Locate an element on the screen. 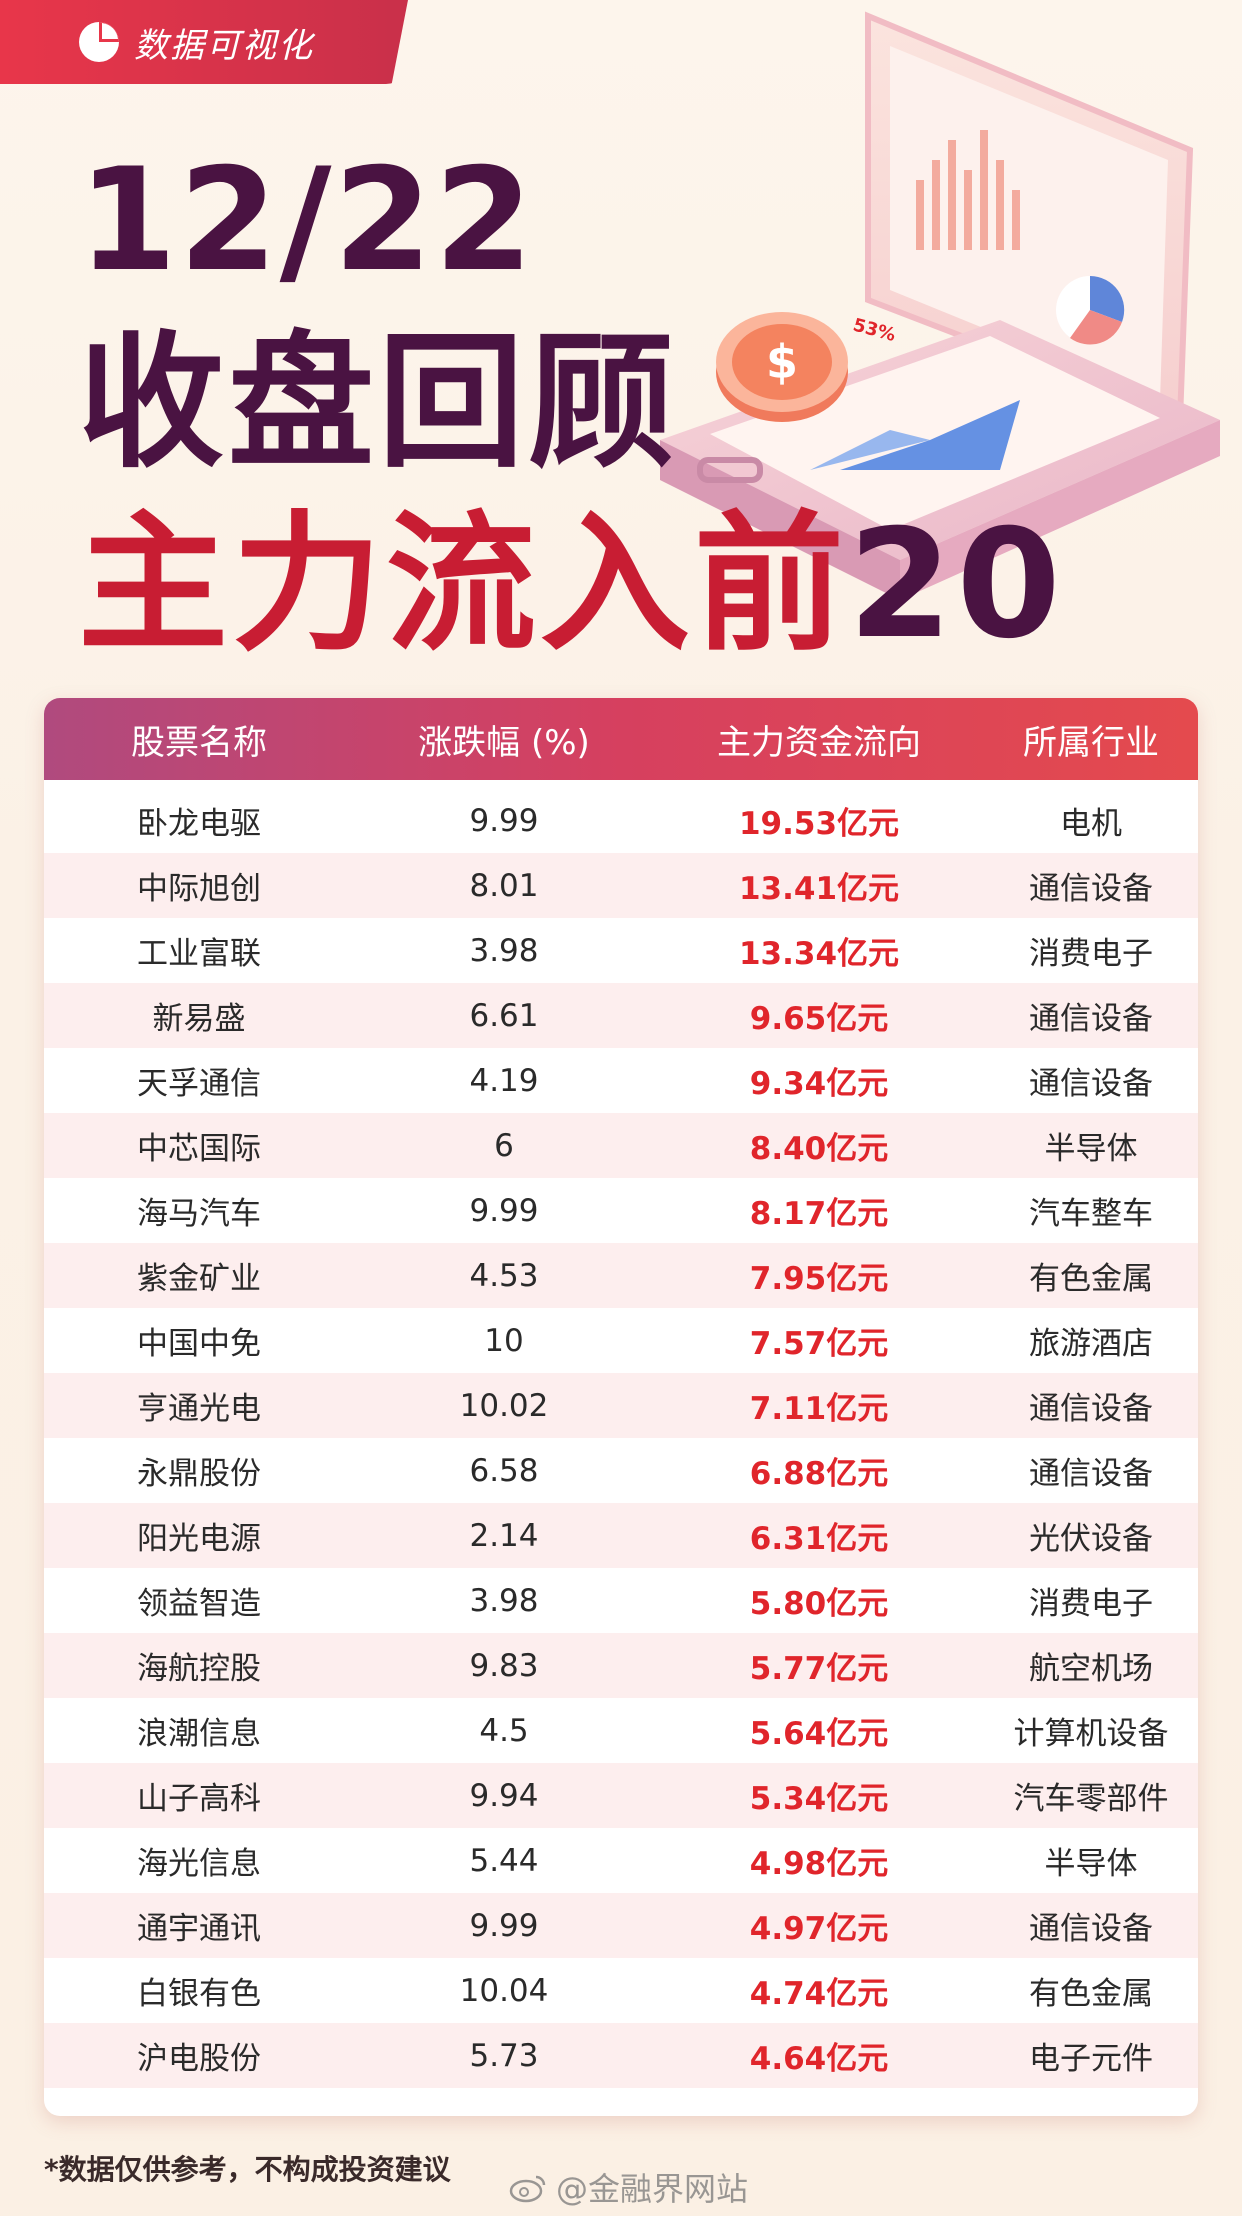  industry-cell: 光伏设备 is located at coordinates (1091, 1539).